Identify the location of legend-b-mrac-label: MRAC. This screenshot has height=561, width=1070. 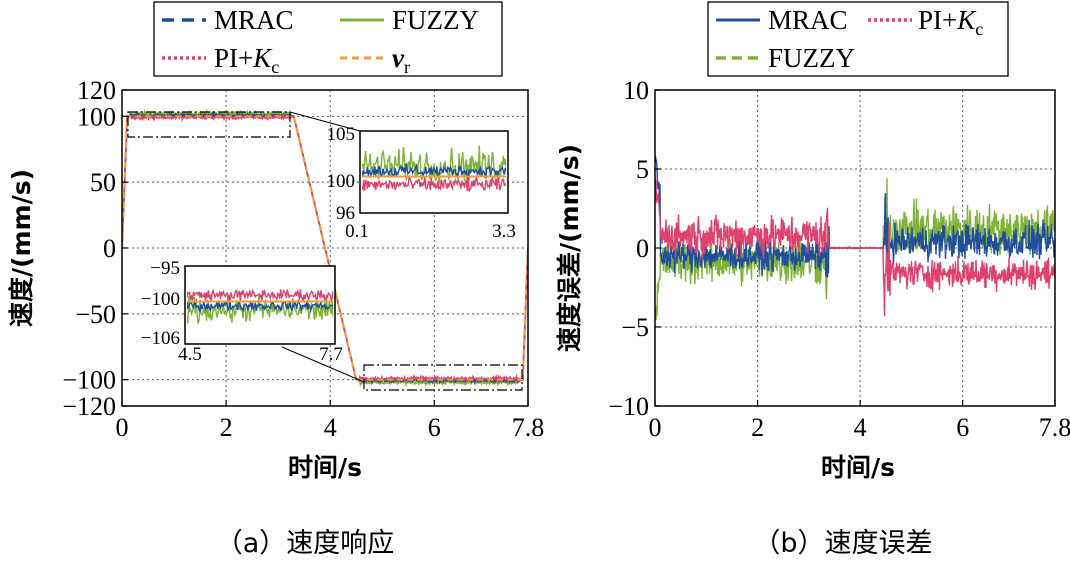
(808, 20).